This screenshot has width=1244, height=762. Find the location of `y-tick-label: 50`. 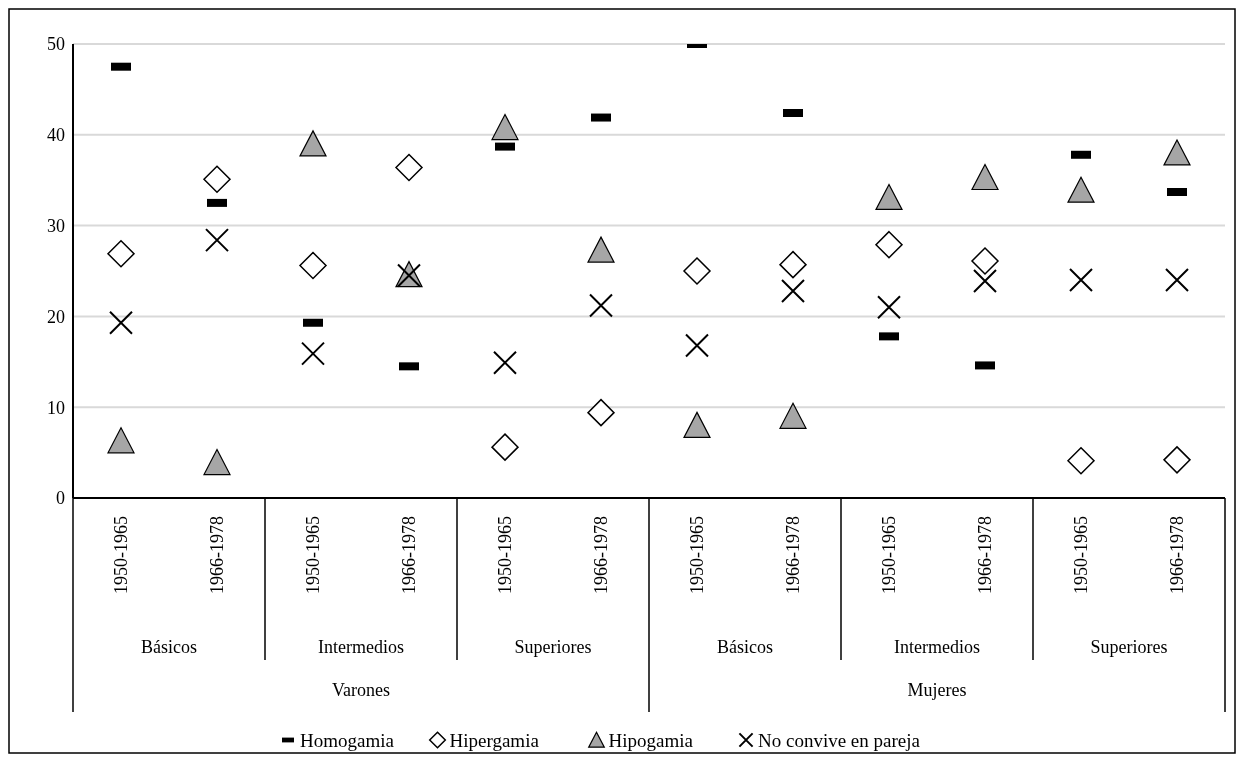

y-tick-label: 50 is located at coordinates (56, 44).